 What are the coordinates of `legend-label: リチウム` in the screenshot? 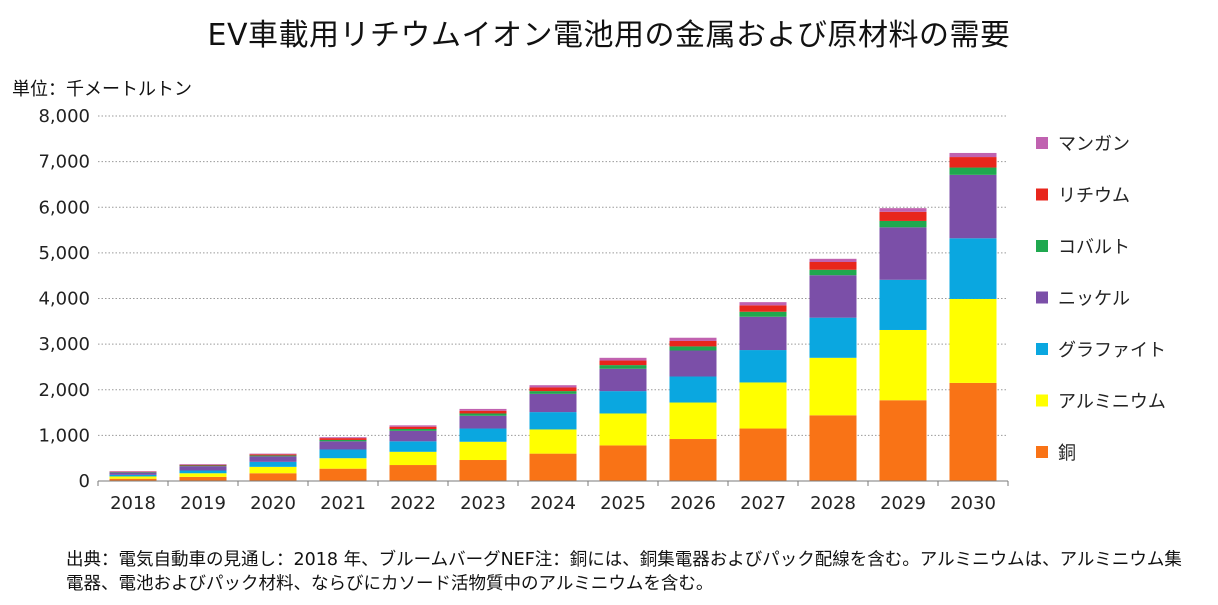 It's located at (1094, 196).